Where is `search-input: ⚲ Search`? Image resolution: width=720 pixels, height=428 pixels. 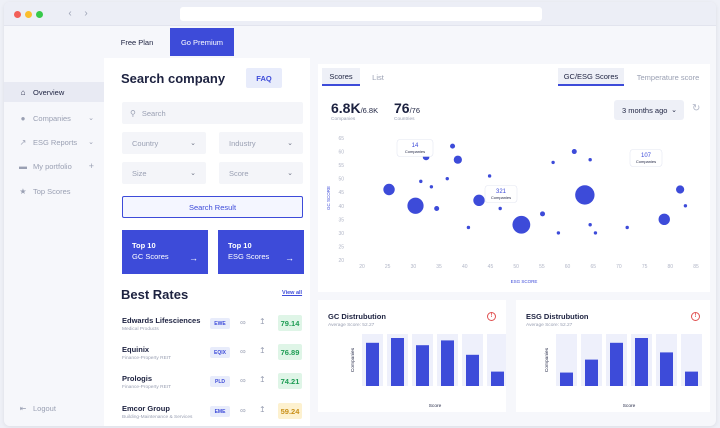
search-input: ⚲ Search is located at coordinates (212, 113).